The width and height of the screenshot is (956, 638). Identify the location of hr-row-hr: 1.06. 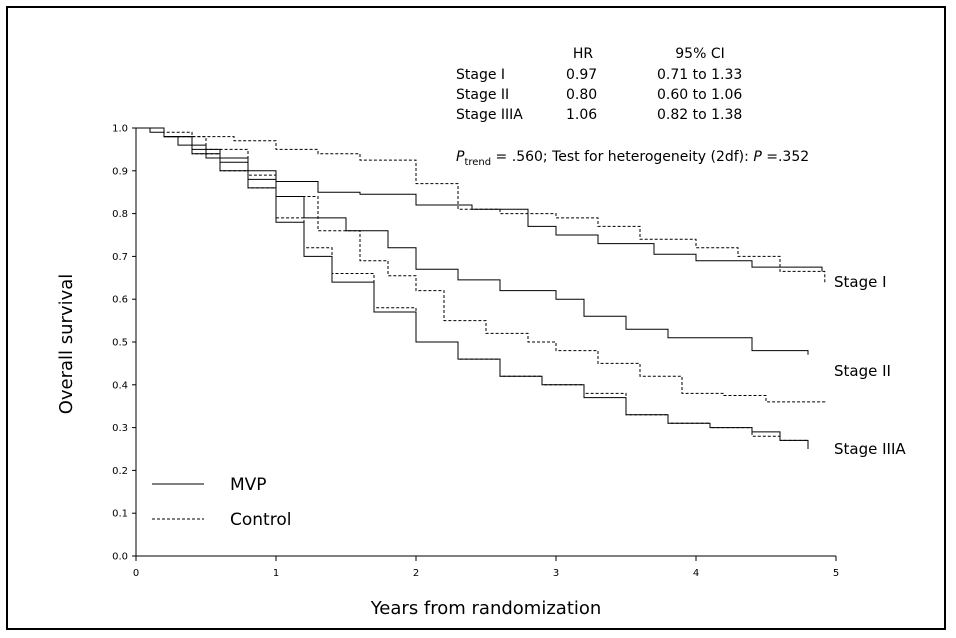
(581, 115).